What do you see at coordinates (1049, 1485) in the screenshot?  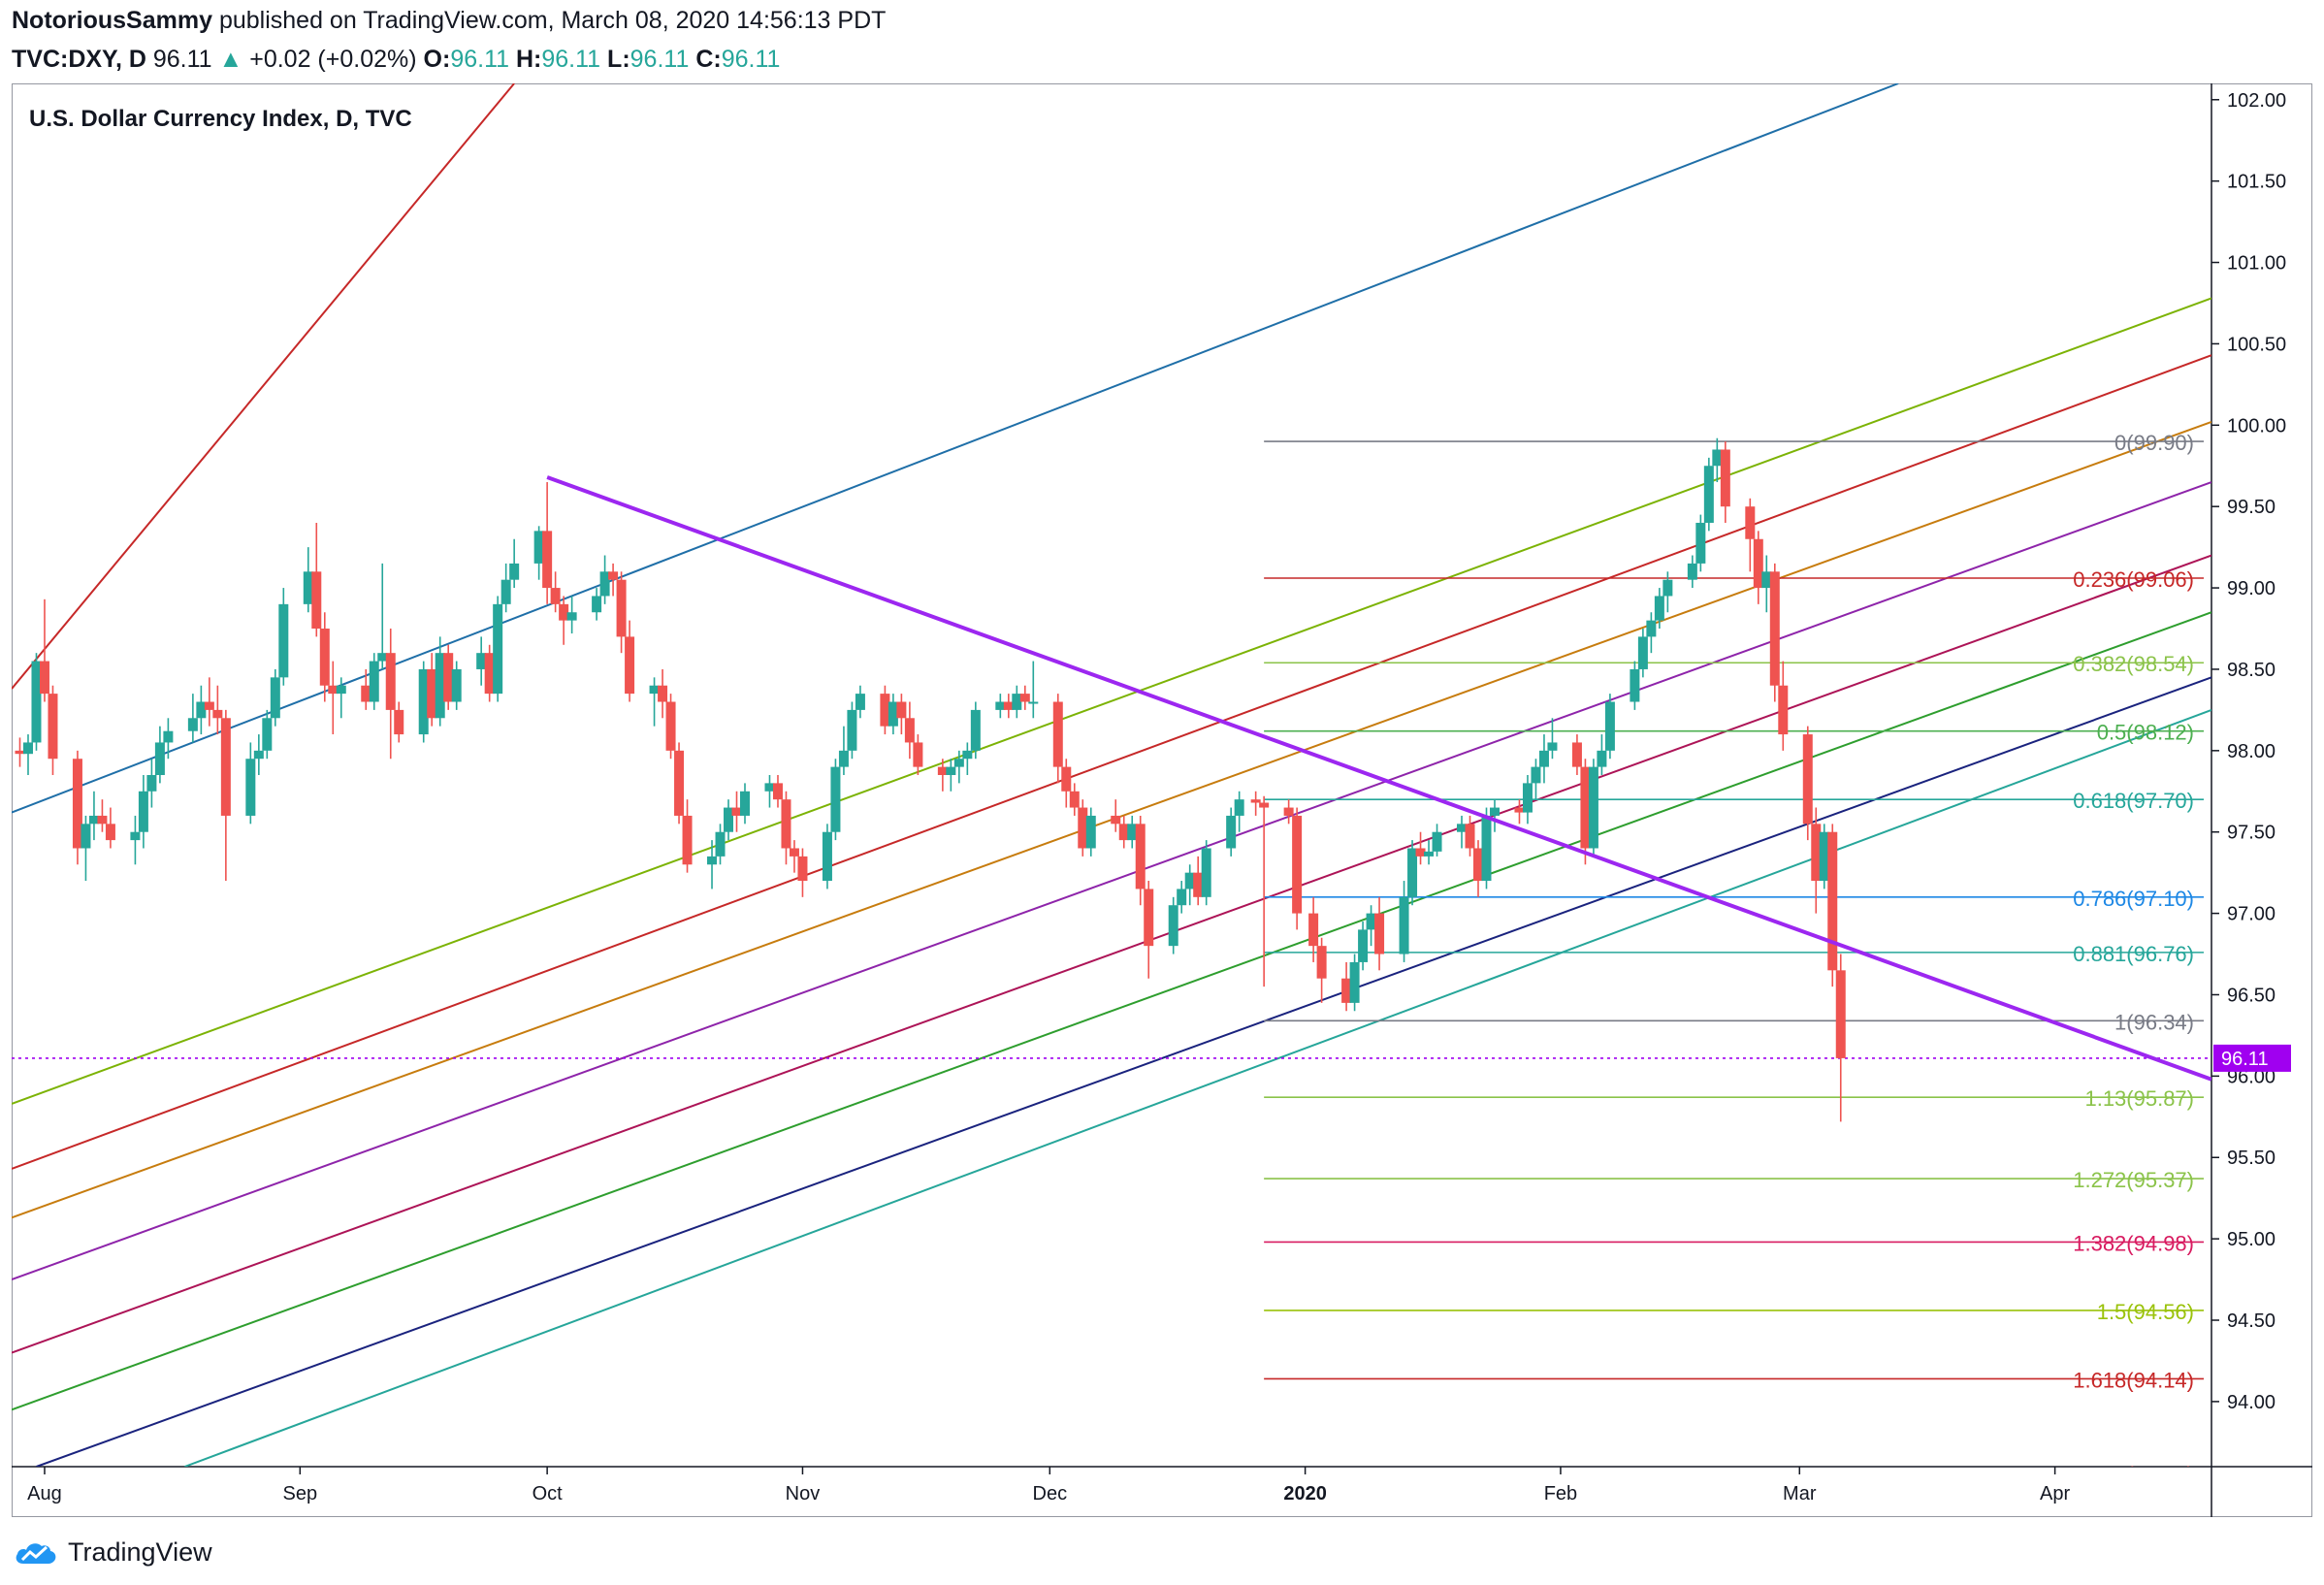 I see `time-axis: Aug Sep Oct Nov Dec 2020 Feb Mar Apr` at bounding box center [1049, 1485].